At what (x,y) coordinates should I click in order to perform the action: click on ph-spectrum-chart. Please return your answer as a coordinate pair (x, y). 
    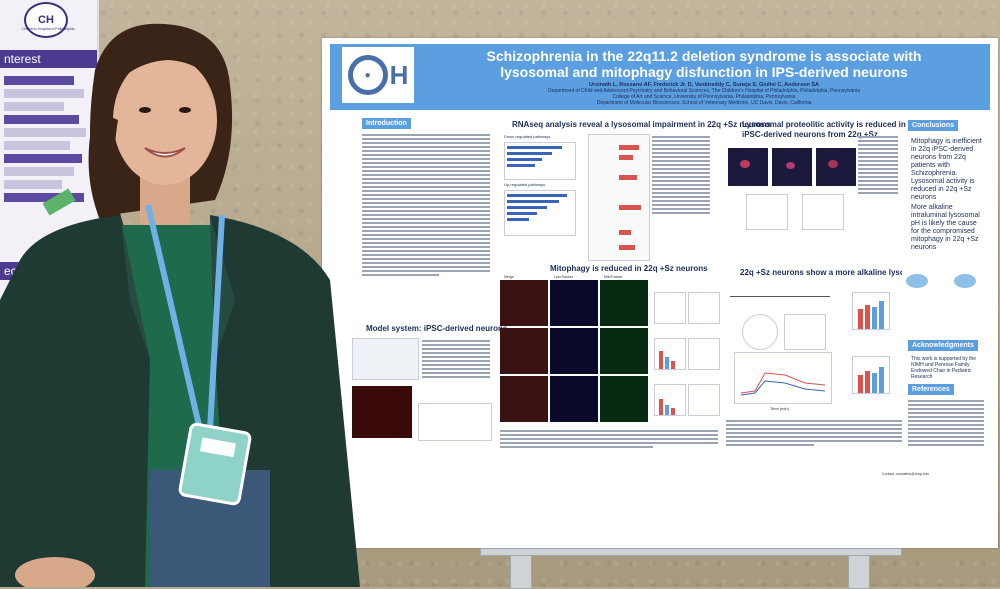
    Looking at the image, I should click on (805, 332).